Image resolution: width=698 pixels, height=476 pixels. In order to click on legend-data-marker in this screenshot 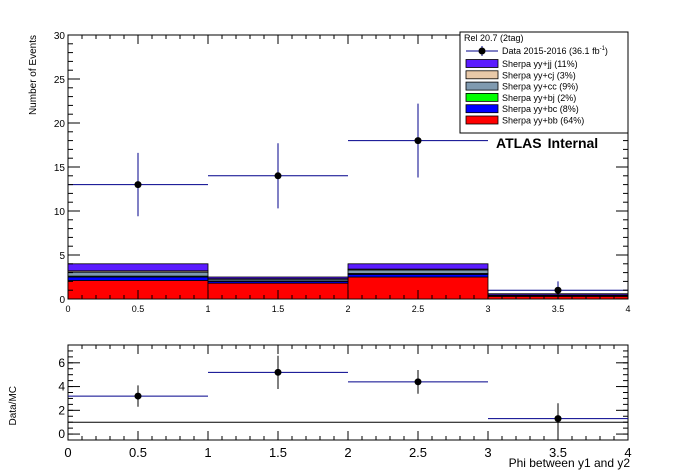, I will do `click(482, 51)`.